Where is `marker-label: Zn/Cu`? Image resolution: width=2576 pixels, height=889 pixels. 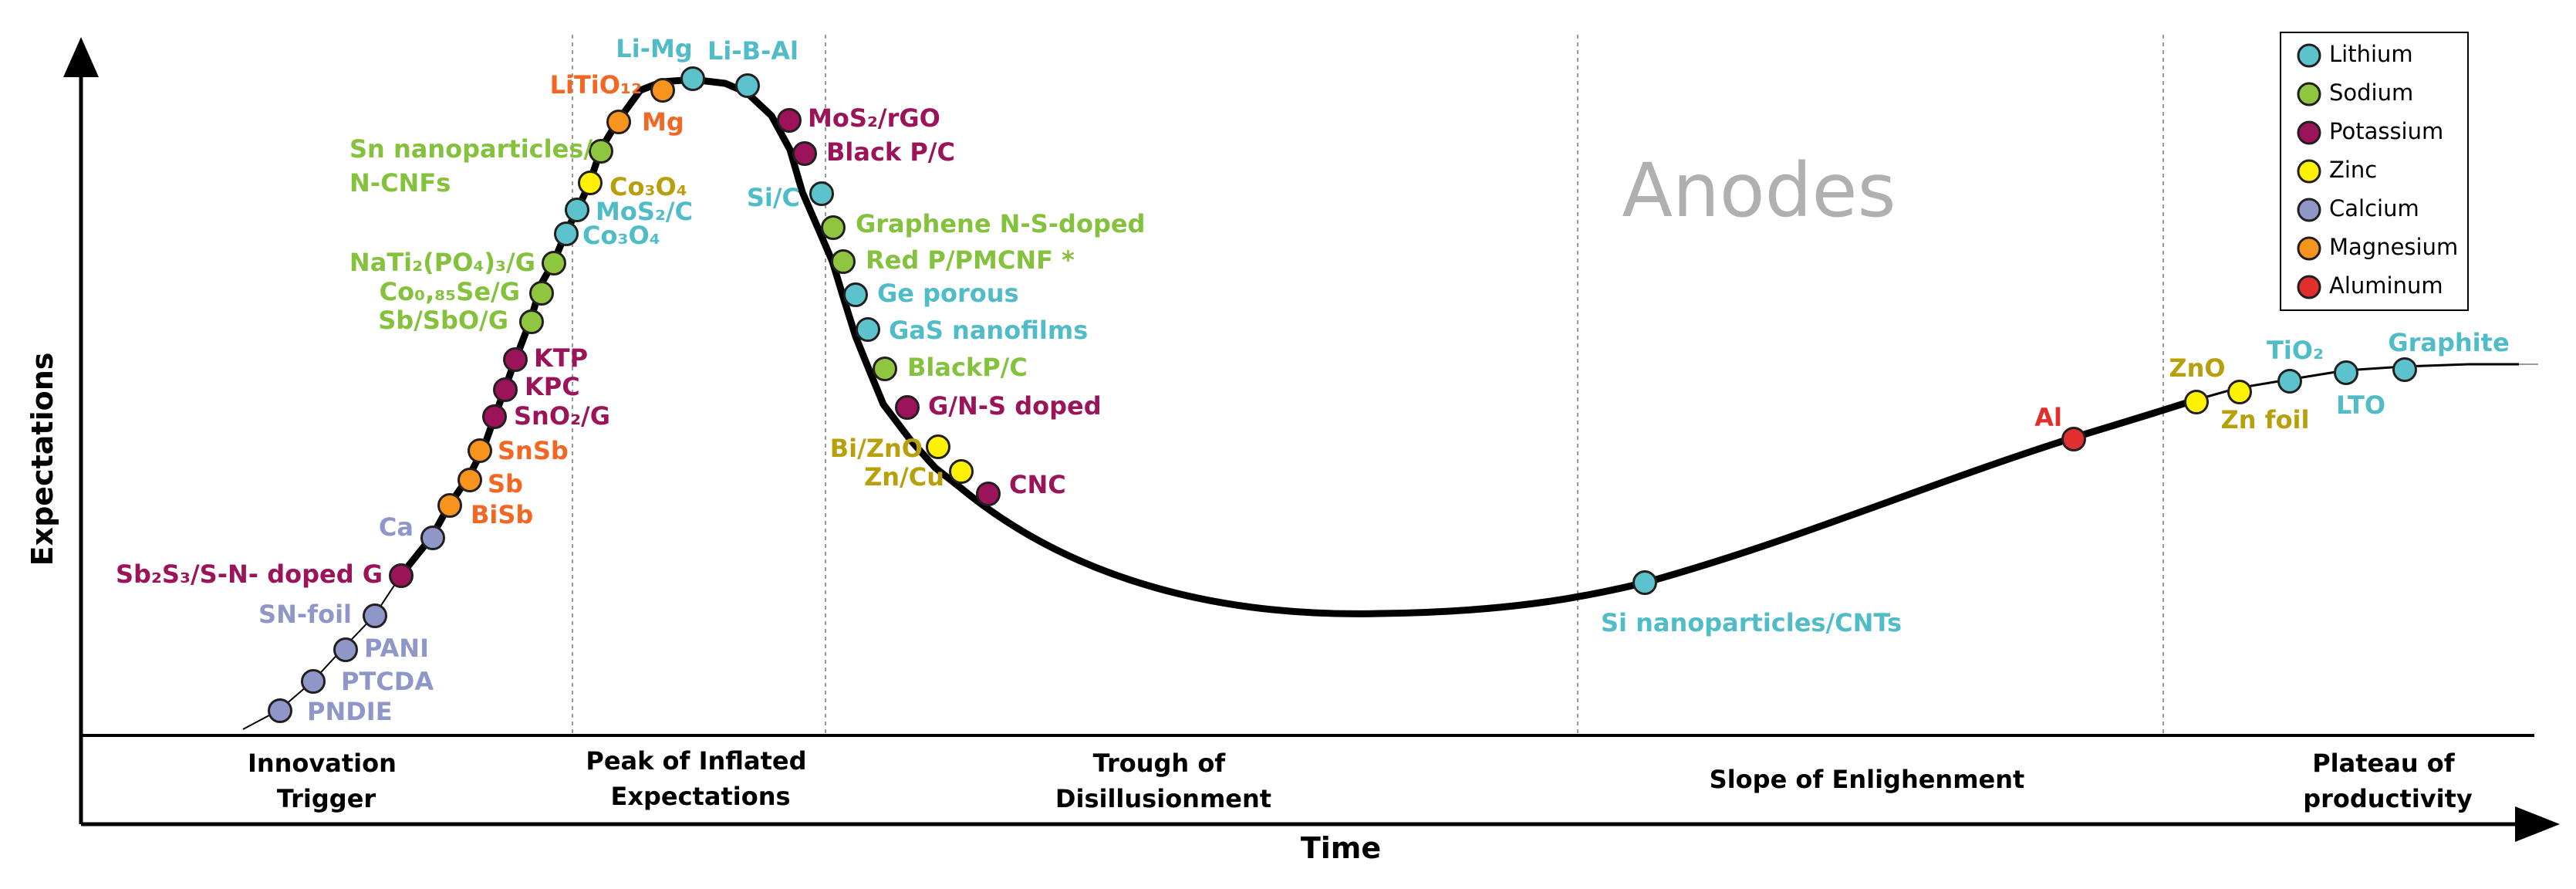
marker-label: Zn/Cu is located at coordinates (904, 477).